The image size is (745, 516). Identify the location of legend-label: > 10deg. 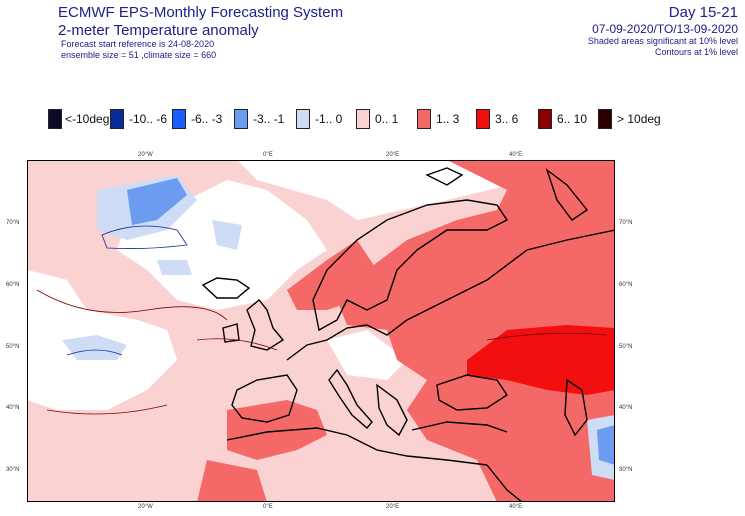
(639, 119).